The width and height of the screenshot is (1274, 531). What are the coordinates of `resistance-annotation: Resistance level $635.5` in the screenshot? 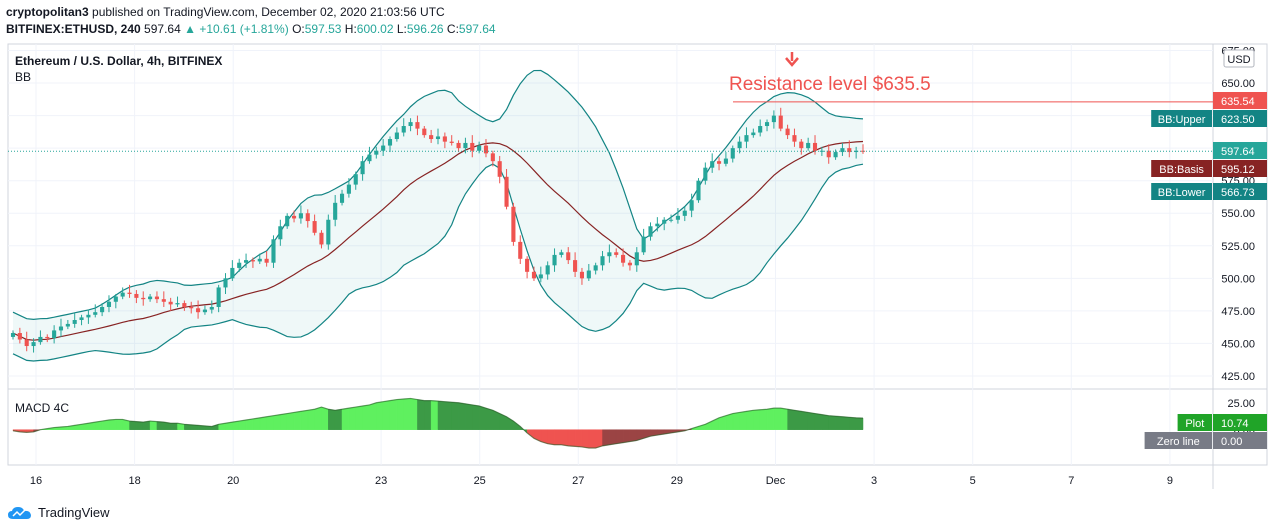 It's located at (830, 84).